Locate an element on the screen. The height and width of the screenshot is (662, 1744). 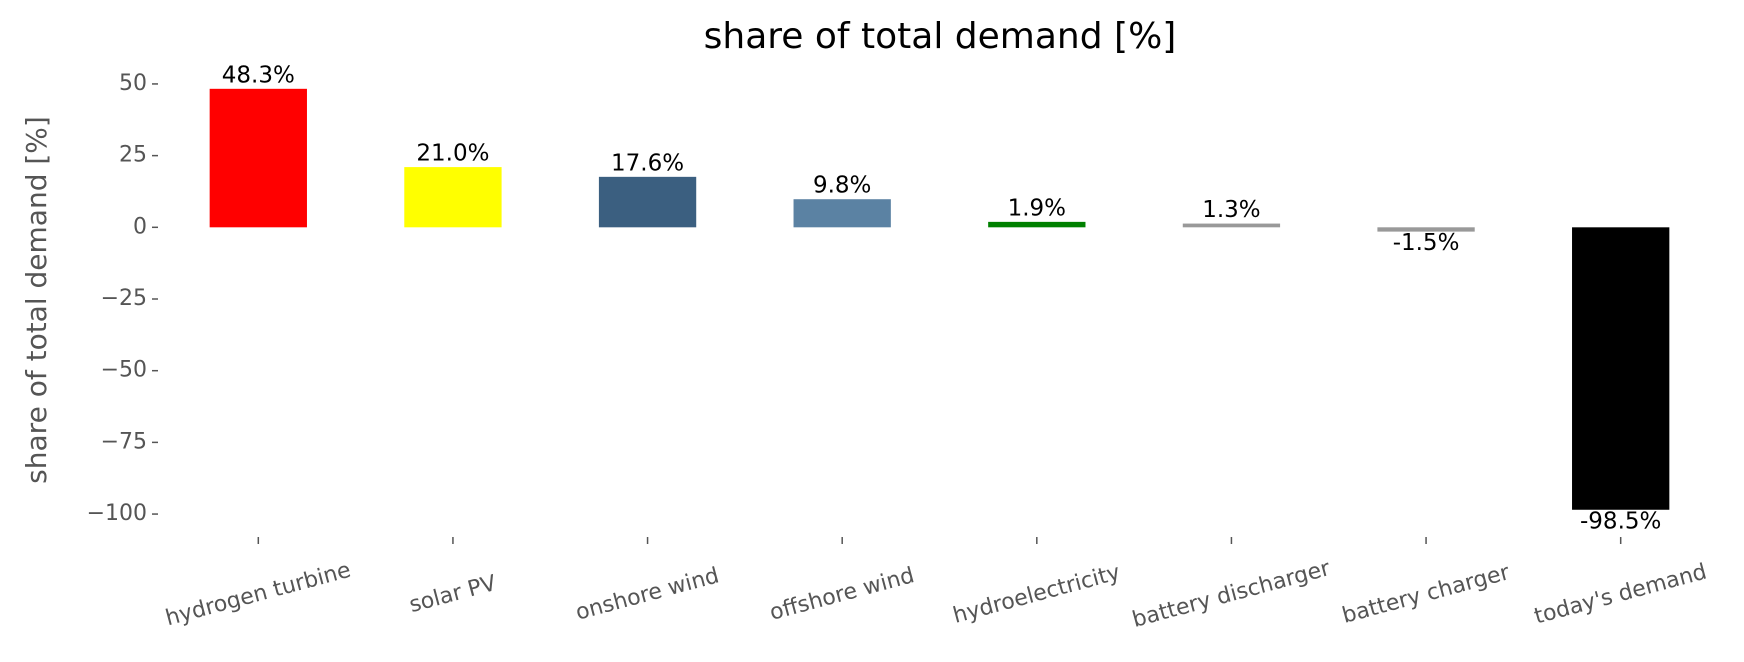
x-tick-label: hydroelectricity is located at coordinates (1036, 594).